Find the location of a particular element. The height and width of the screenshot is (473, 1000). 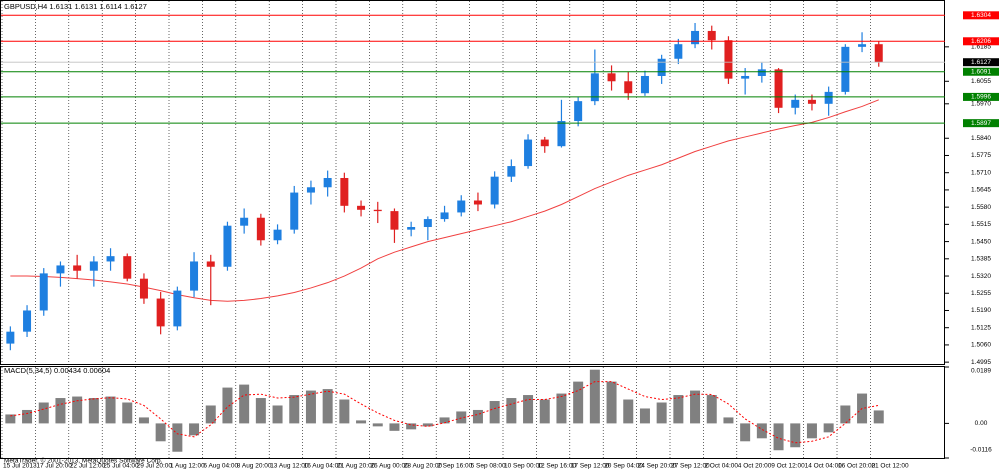

y-tick-label: 1.6055 is located at coordinates (981, 81).